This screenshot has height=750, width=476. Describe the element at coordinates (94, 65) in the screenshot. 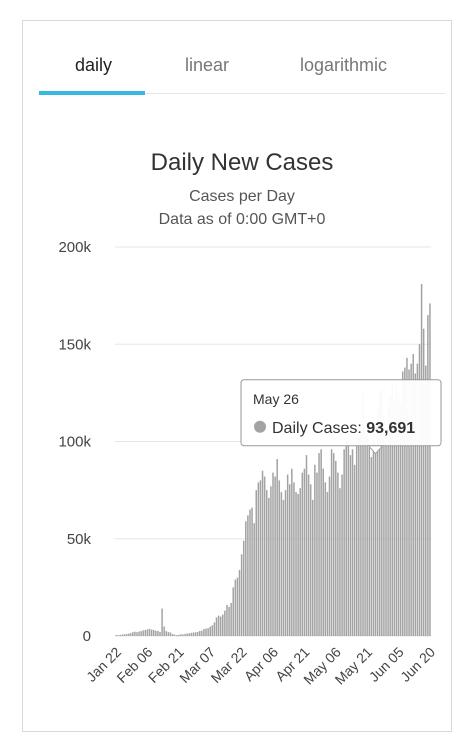

I see `tab-daily: daily` at that location.